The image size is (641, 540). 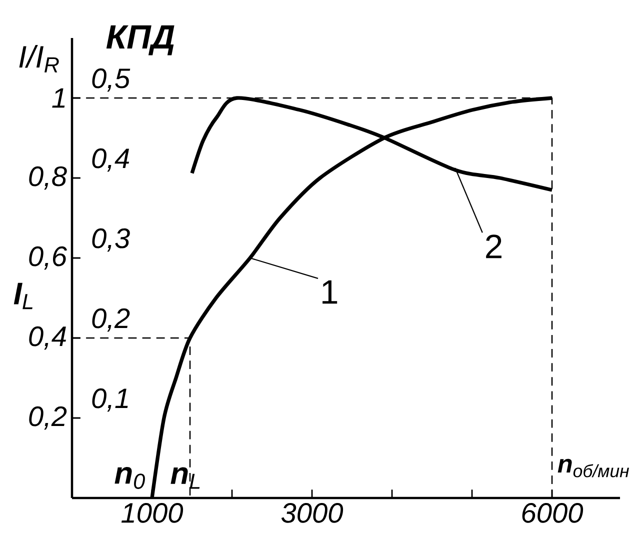 I want to click on y-tick-label: 0,8, so click(x=48, y=178).